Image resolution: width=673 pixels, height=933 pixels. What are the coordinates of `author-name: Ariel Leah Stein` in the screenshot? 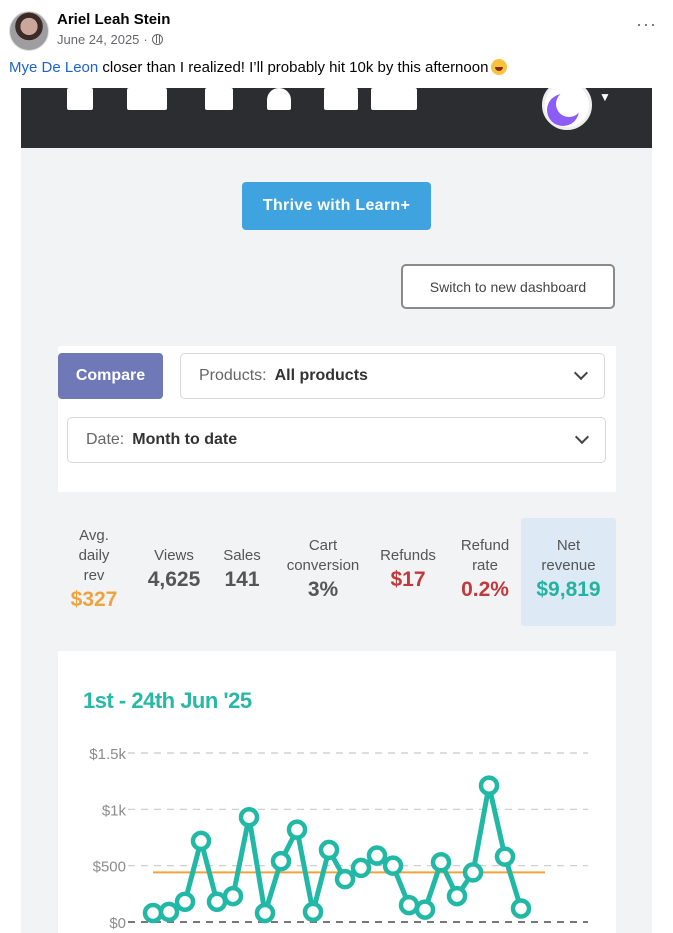 It's located at (114, 19).